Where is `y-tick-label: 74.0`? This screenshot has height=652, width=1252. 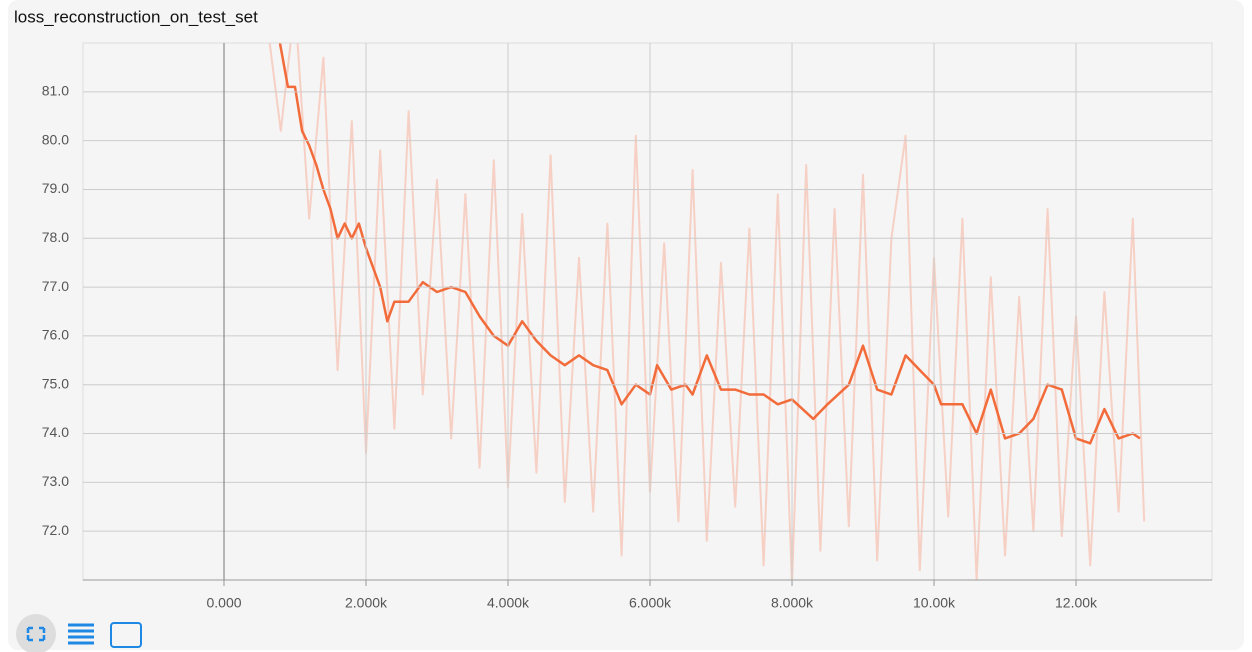 y-tick-label: 74.0 is located at coordinates (55, 432).